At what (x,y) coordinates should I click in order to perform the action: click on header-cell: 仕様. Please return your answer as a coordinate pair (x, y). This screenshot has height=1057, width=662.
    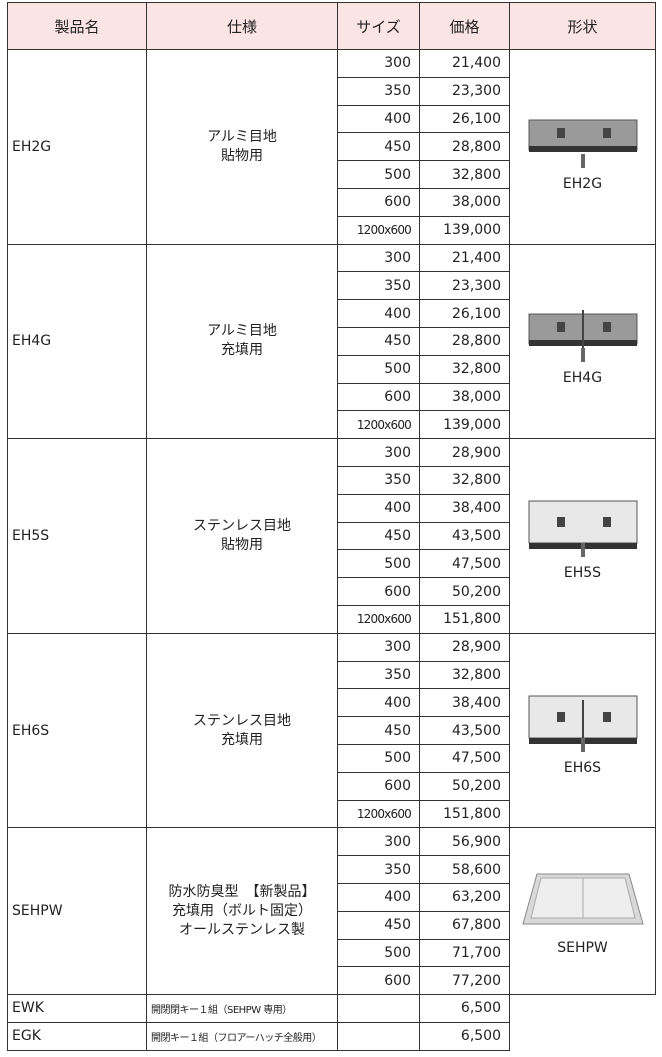
    Looking at the image, I should click on (242, 26).